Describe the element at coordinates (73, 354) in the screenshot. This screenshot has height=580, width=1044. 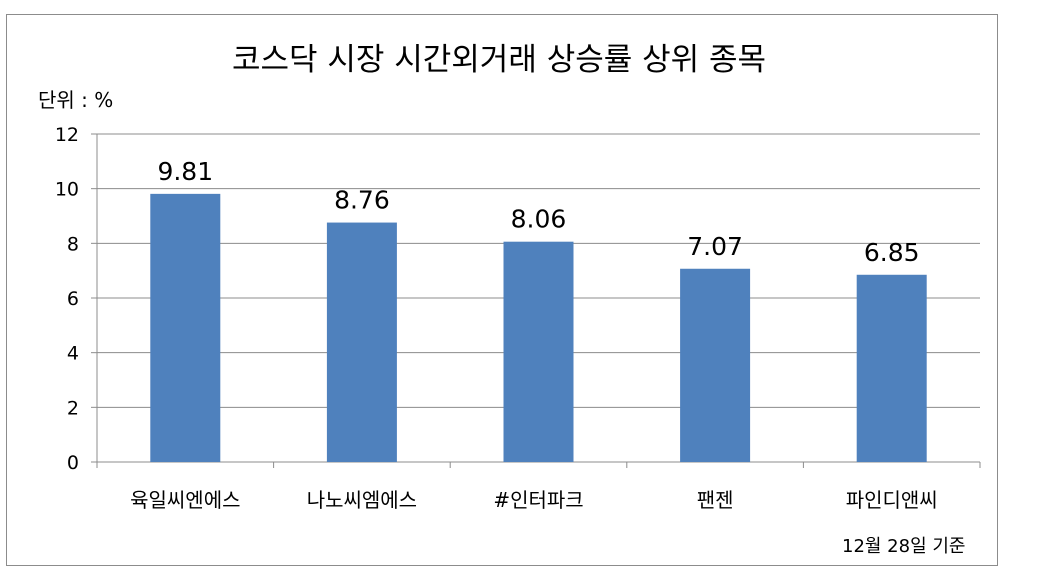
I see `y-tick-label: 4` at that location.